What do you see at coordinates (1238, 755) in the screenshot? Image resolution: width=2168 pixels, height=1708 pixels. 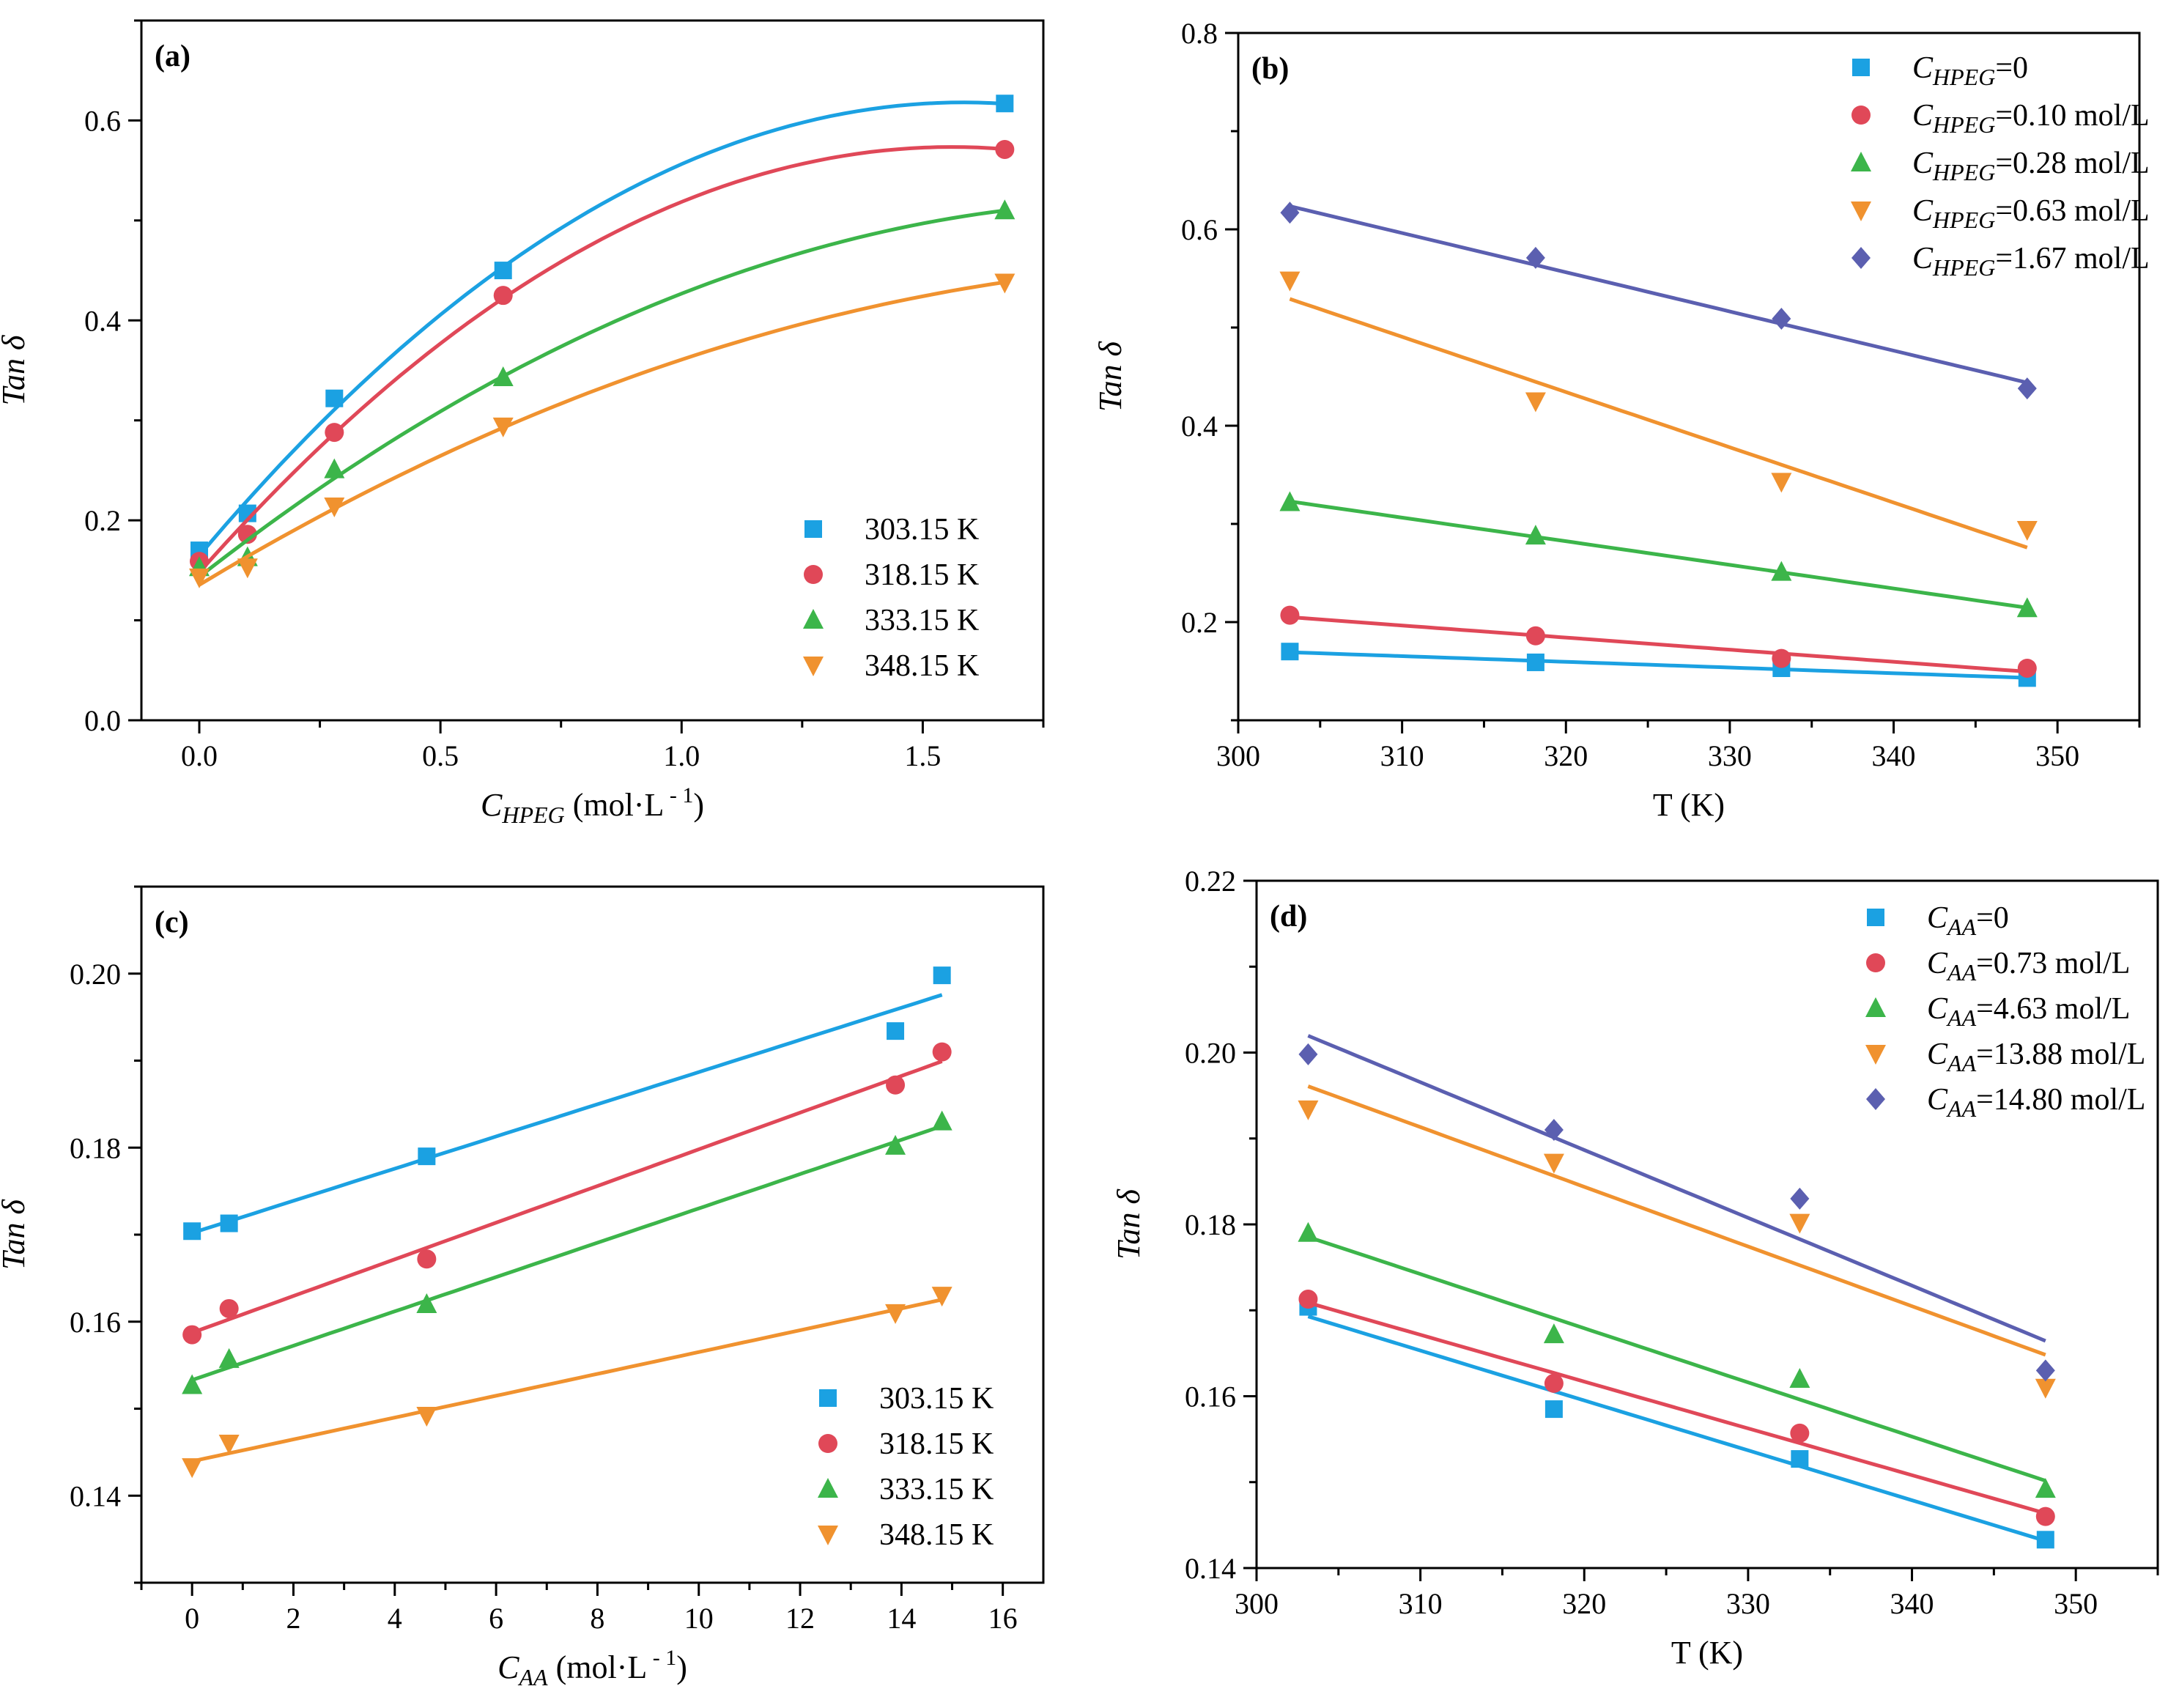 I see `x-tick-label: 300` at bounding box center [1238, 755].